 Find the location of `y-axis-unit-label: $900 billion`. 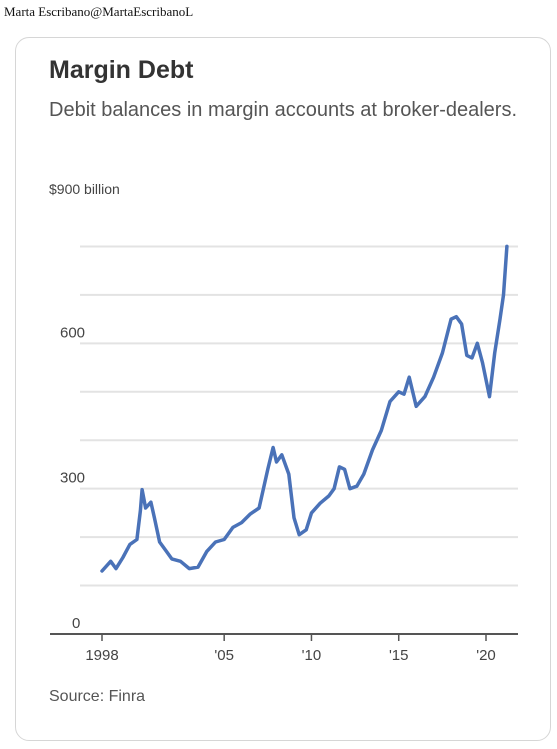

y-axis-unit-label: $900 billion is located at coordinates (84, 189).